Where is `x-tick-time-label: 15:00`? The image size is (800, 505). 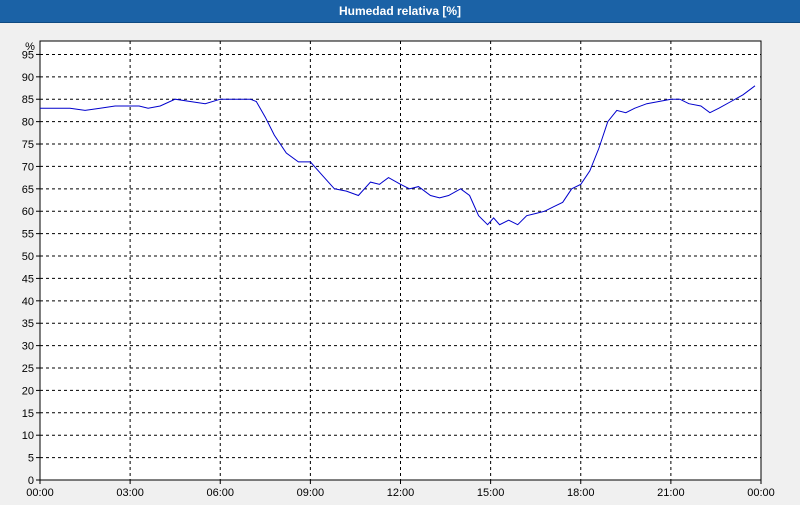
x-tick-time-label: 15:00 is located at coordinates (491, 493).